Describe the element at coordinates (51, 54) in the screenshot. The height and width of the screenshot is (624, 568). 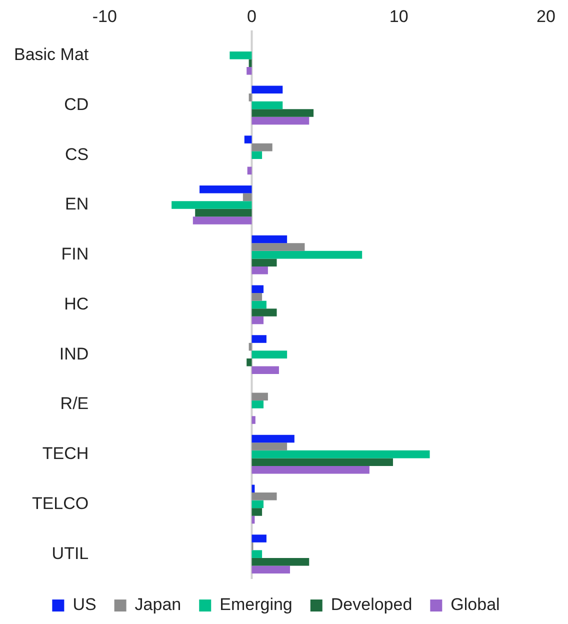
I see `y-tick-label: Basic Mat` at that location.